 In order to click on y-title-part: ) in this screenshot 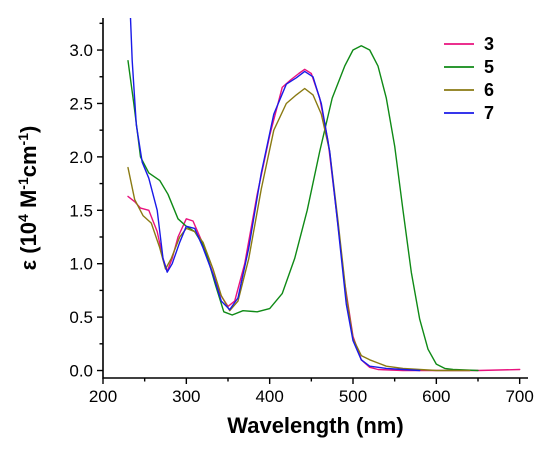, I will do `click(28, 129)`.